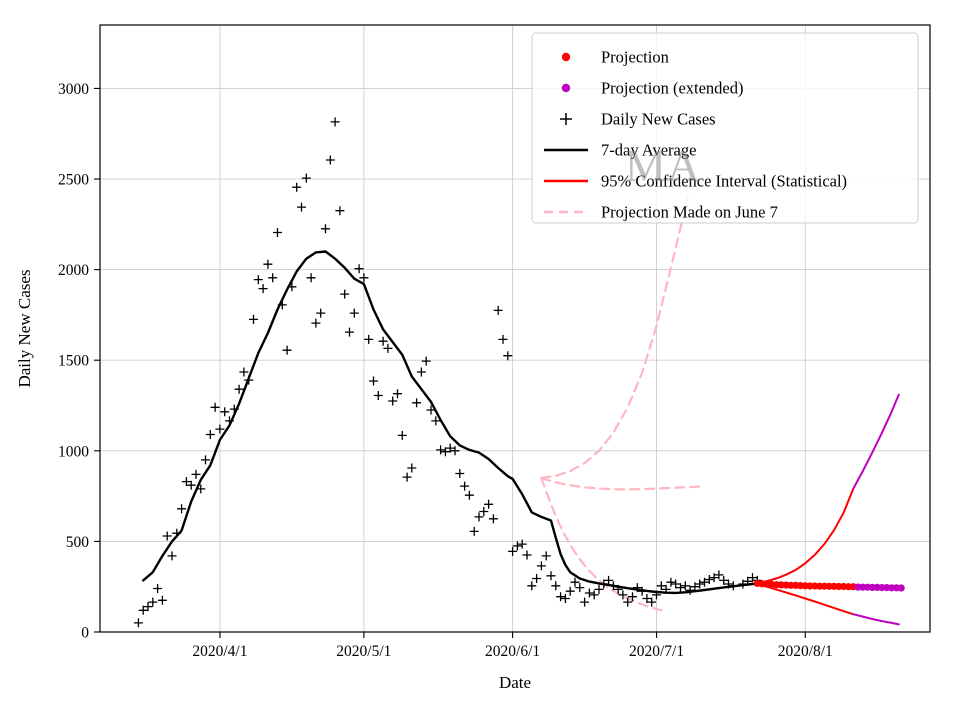 The width and height of the screenshot is (960, 720). What do you see at coordinates (724, 181) in the screenshot?
I see `legend-label: 95% Confidence Interval (Statistical)` at bounding box center [724, 181].